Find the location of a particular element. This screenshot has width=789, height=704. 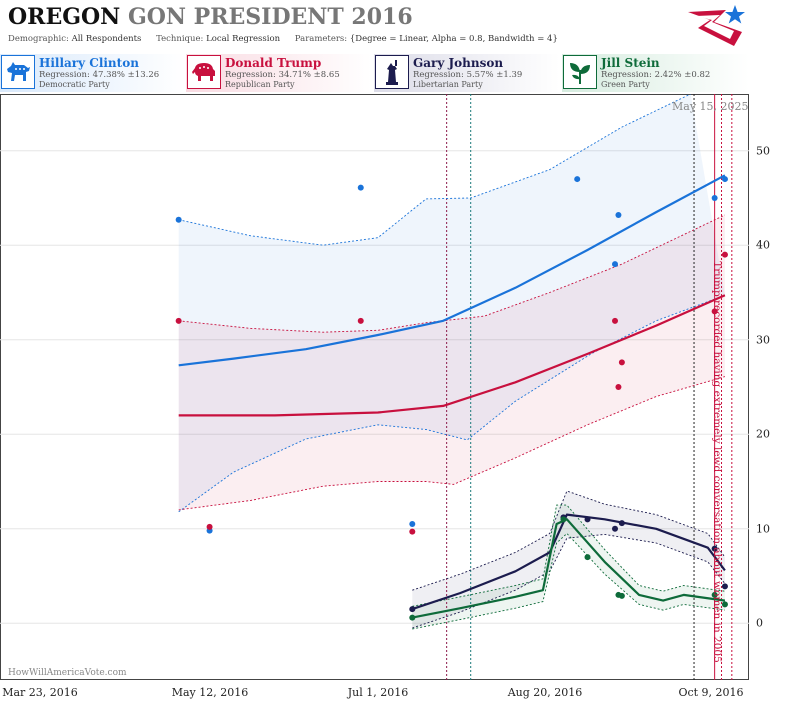

candidate-name: Jill Stein is located at coordinates (630, 63).